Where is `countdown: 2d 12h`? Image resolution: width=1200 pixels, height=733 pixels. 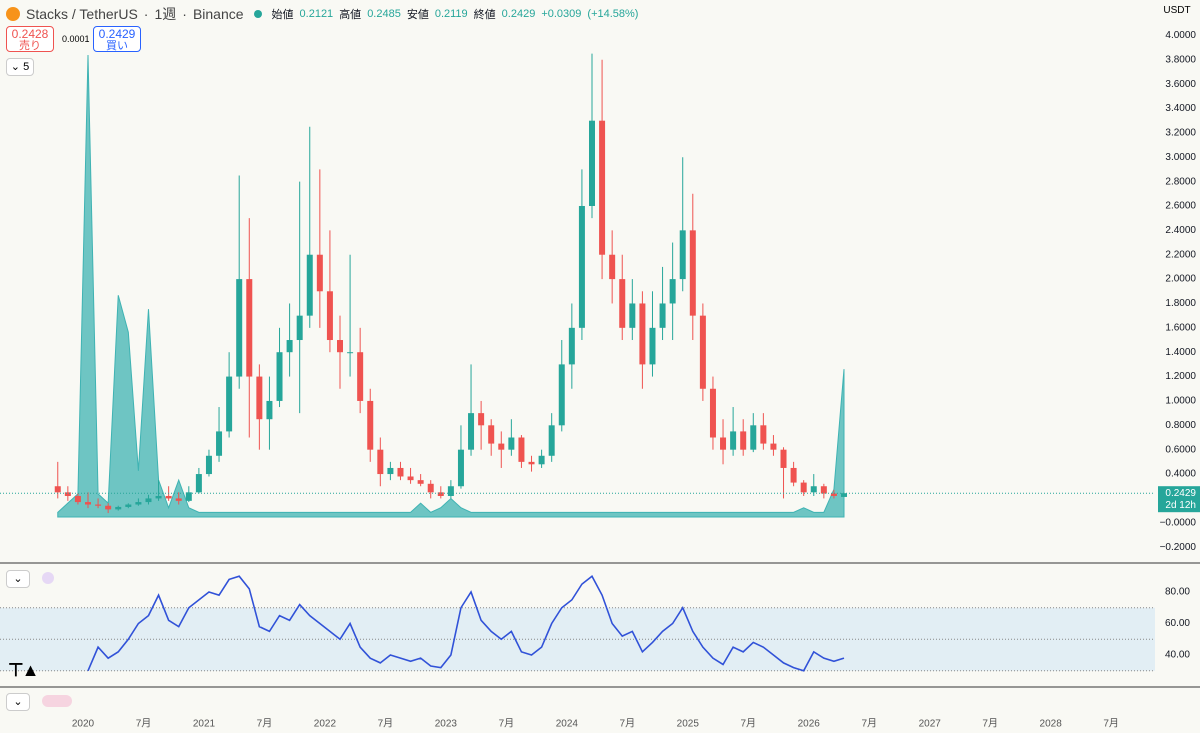 countdown: 2d 12h is located at coordinates (1180, 505).